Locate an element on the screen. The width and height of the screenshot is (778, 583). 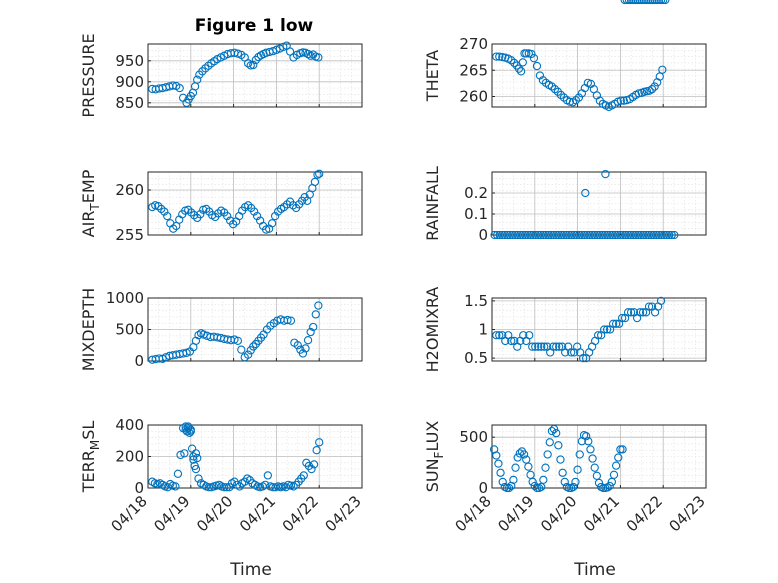
y-axis-label: SUNFLUX is located at coordinates (434, 457).